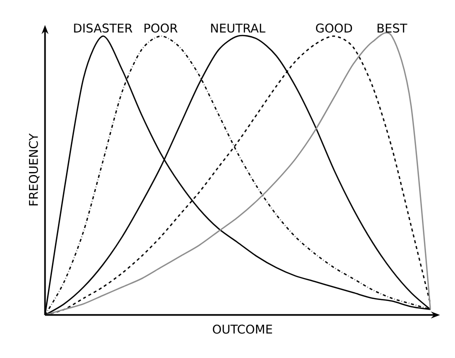 This screenshot has width=455, height=358. I want to click on series-label: BEST, so click(393, 28).